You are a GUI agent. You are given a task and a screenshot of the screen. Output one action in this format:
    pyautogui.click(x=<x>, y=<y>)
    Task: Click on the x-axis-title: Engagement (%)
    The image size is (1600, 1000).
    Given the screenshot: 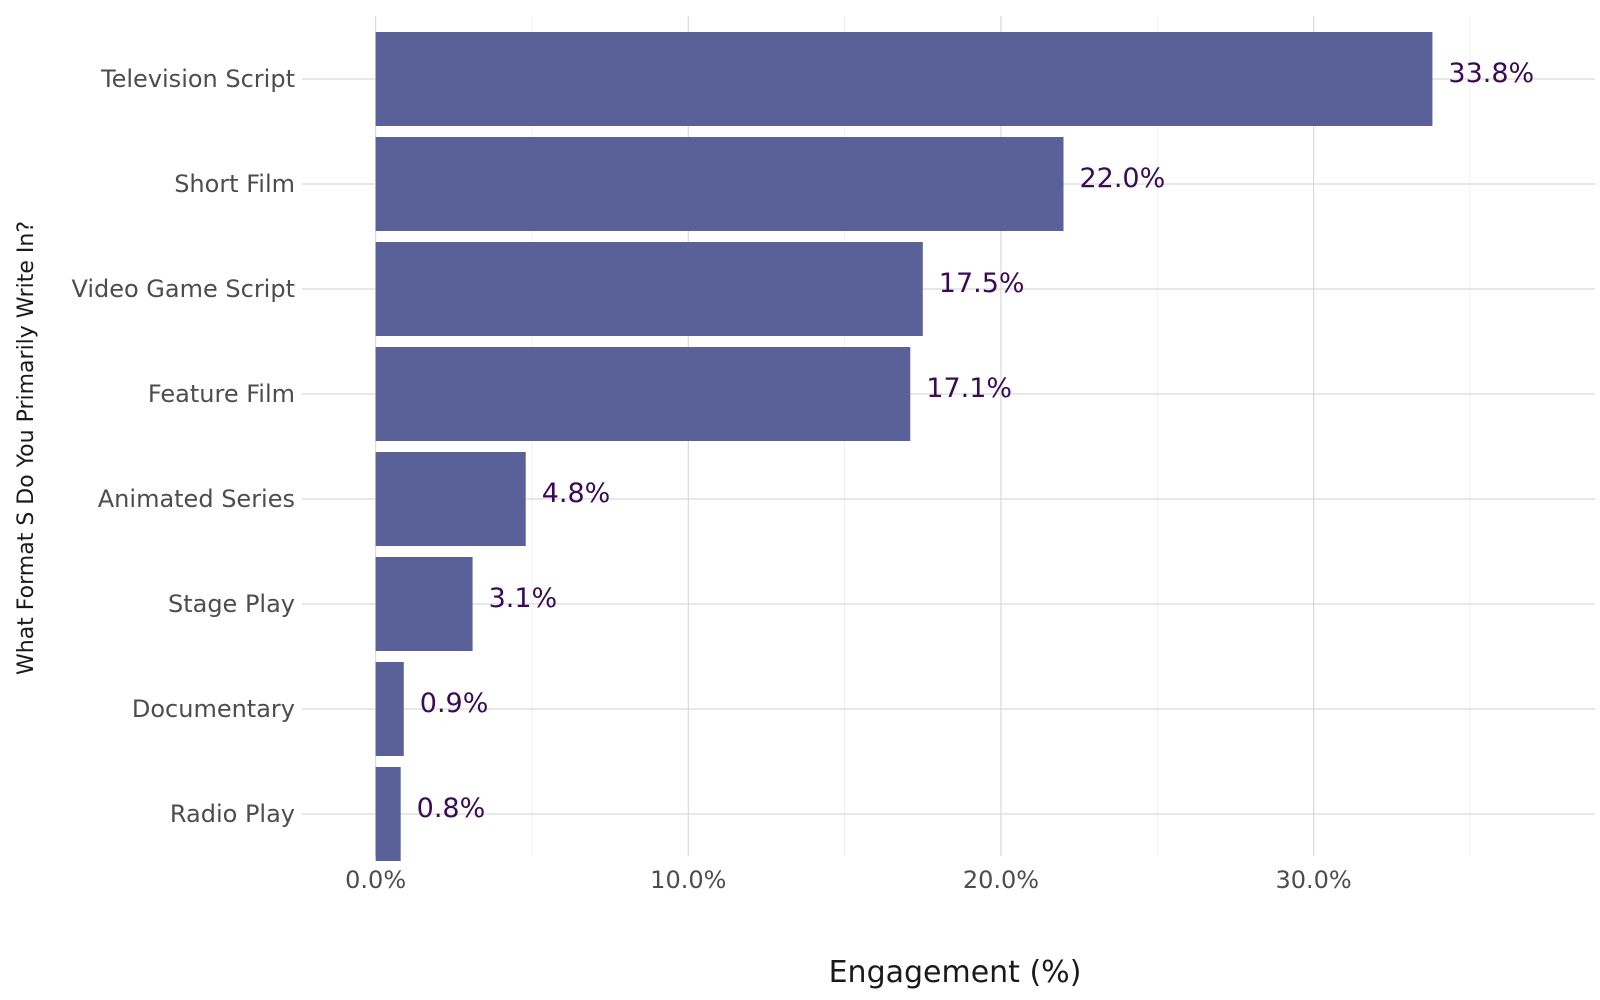 What is the action you would take?
    pyautogui.click(x=955, y=972)
    